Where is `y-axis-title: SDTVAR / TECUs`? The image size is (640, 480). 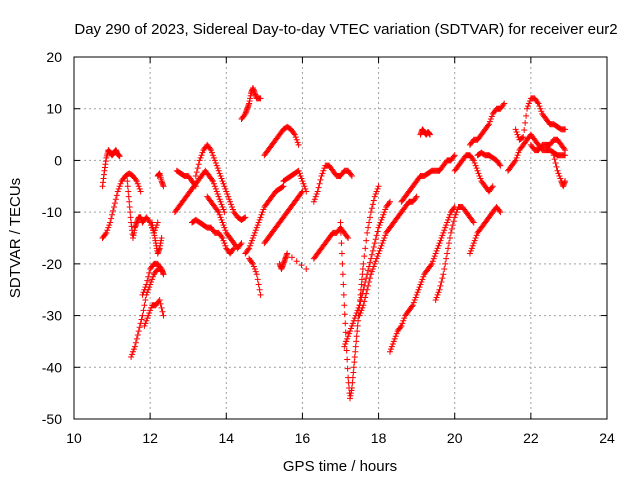 y-axis-title: SDTVAR / TECUs is located at coordinates (15, 238).